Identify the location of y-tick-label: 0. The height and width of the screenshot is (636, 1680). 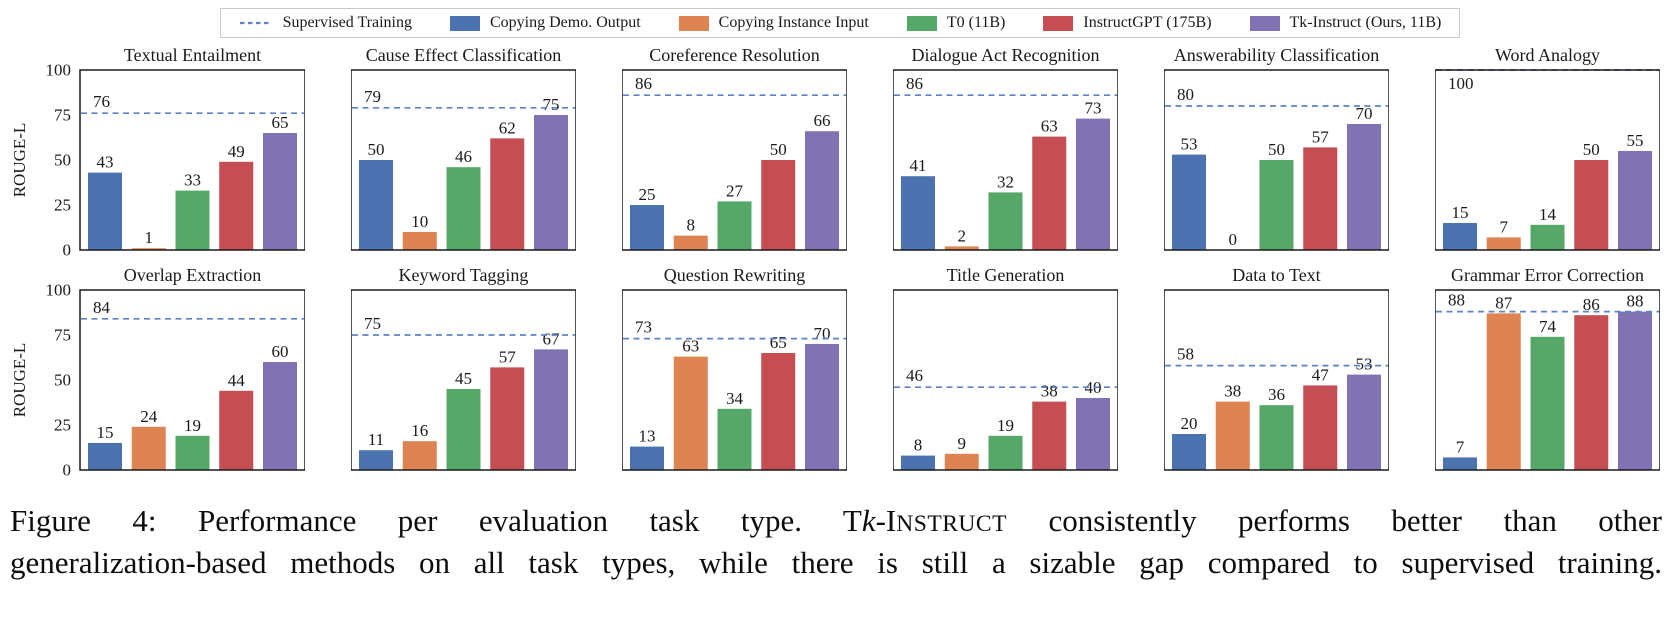
(67, 249).